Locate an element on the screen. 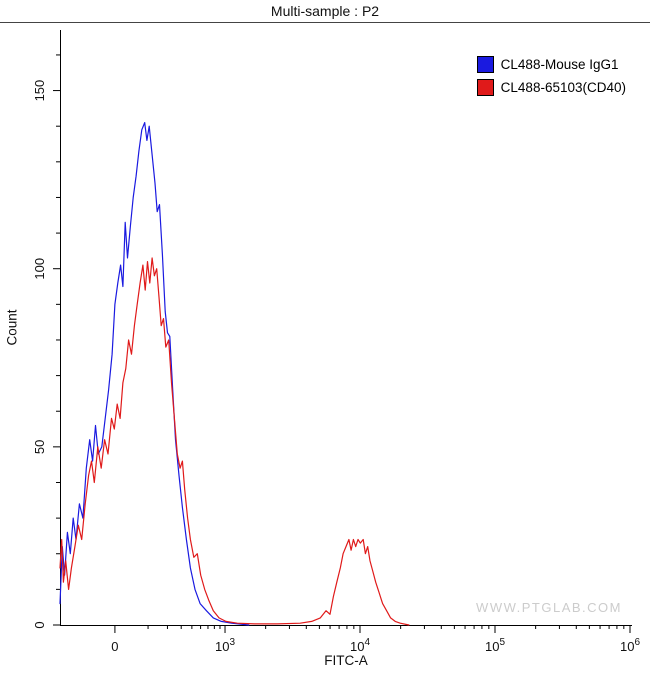  legend-swatch-red is located at coordinates (485, 87).